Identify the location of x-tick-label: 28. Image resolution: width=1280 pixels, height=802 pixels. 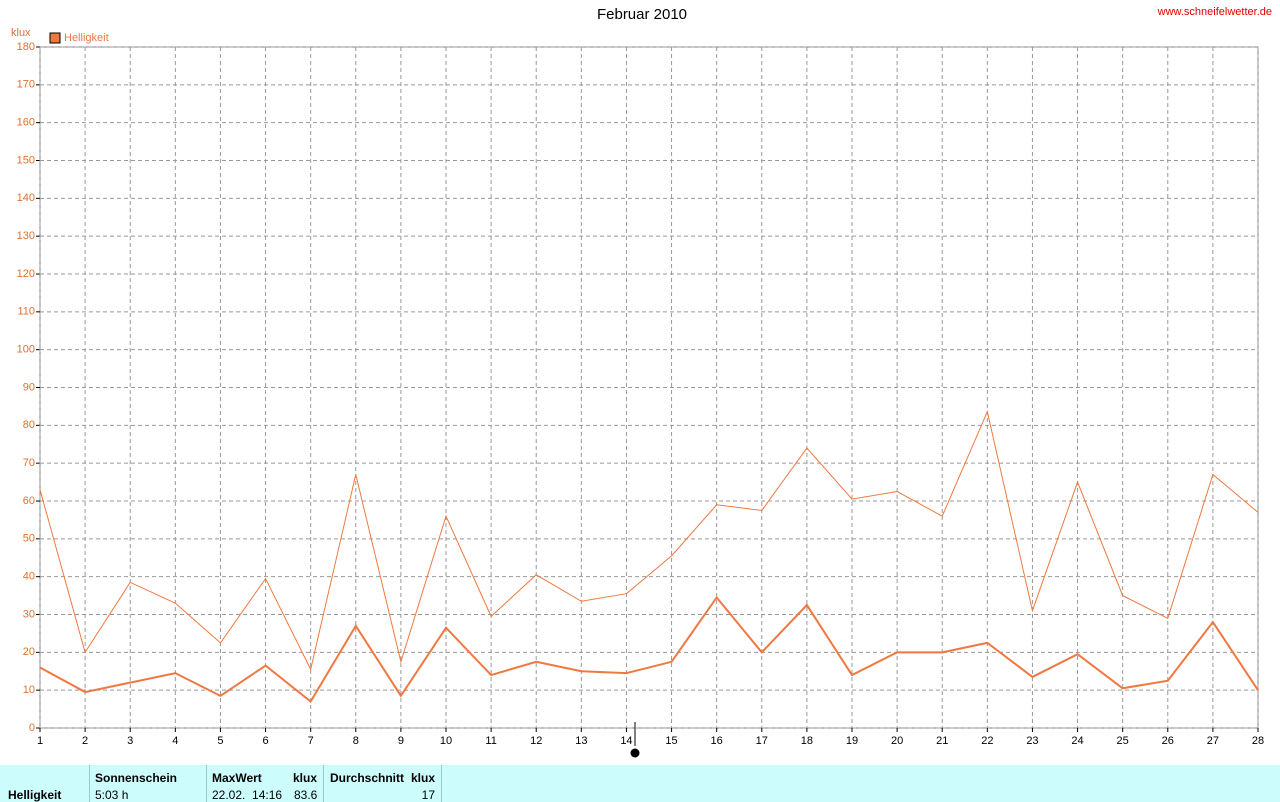
(1258, 741).